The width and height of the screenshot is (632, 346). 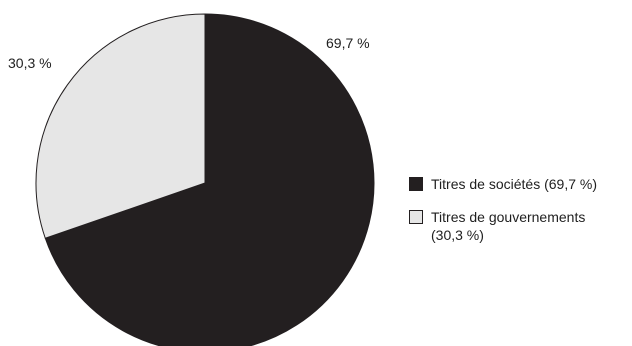 I want to click on legend-item-gouvernements: Titres de gouvernements (30,3 %), so click(x=497, y=226).